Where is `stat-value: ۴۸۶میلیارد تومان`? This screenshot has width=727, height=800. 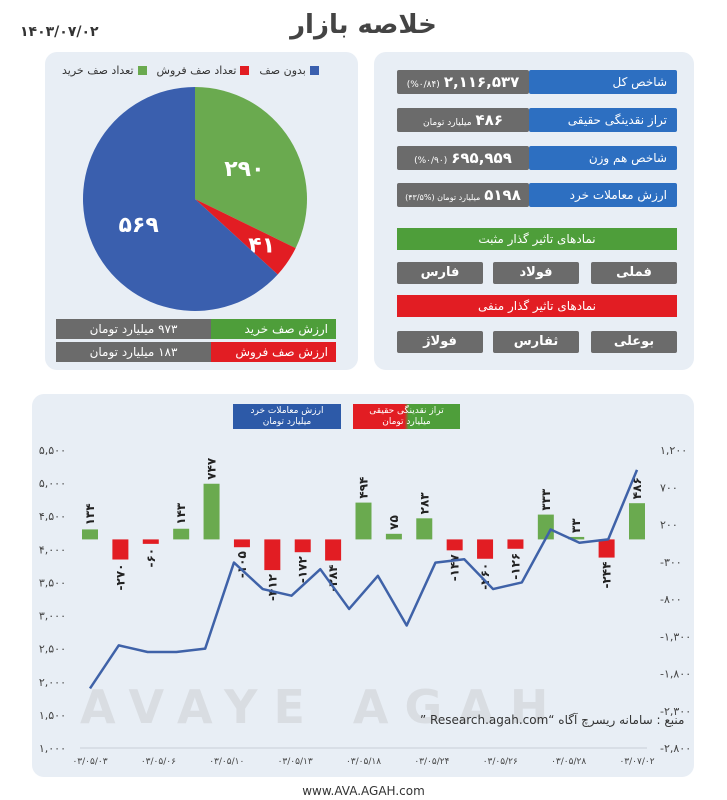
stat-value: ۴۸۶میلیارد تومان is located at coordinates (463, 120).